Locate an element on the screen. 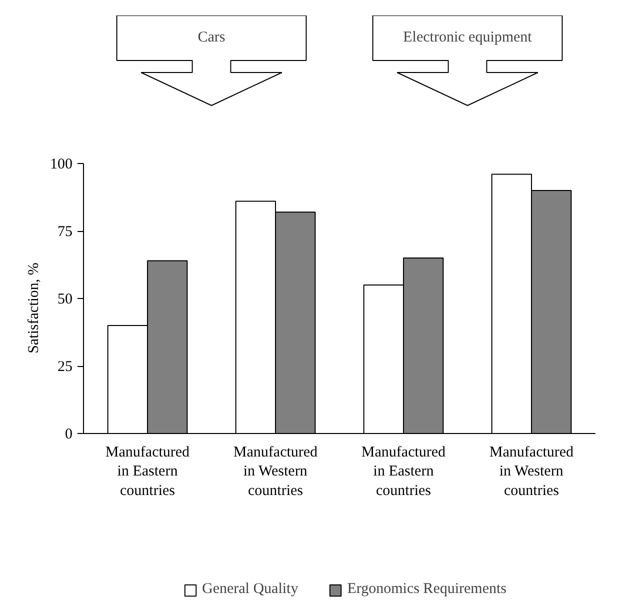 The image size is (626, 606). y-axis-title: Satisfaction, % is located at coordinates (34, 308).